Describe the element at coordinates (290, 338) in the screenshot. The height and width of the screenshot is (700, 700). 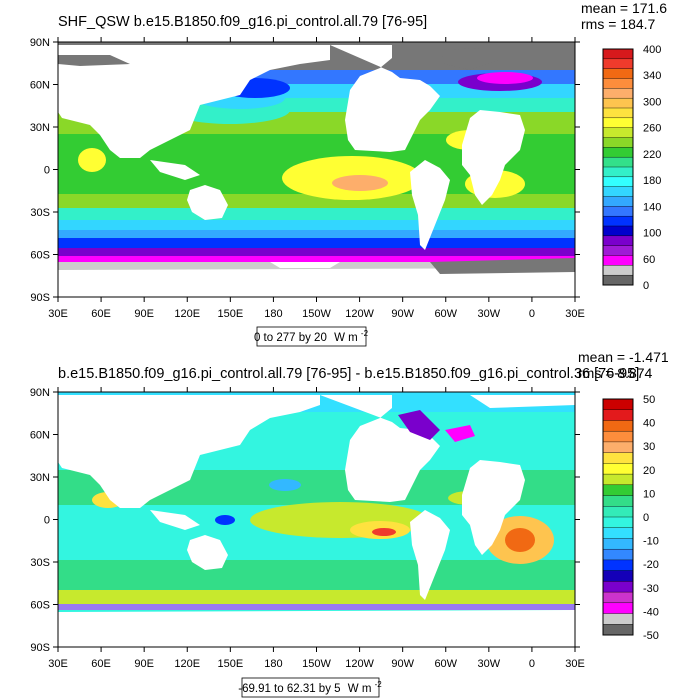
I see `panel-1-range-label: 0 to 277 by 20` at that location.